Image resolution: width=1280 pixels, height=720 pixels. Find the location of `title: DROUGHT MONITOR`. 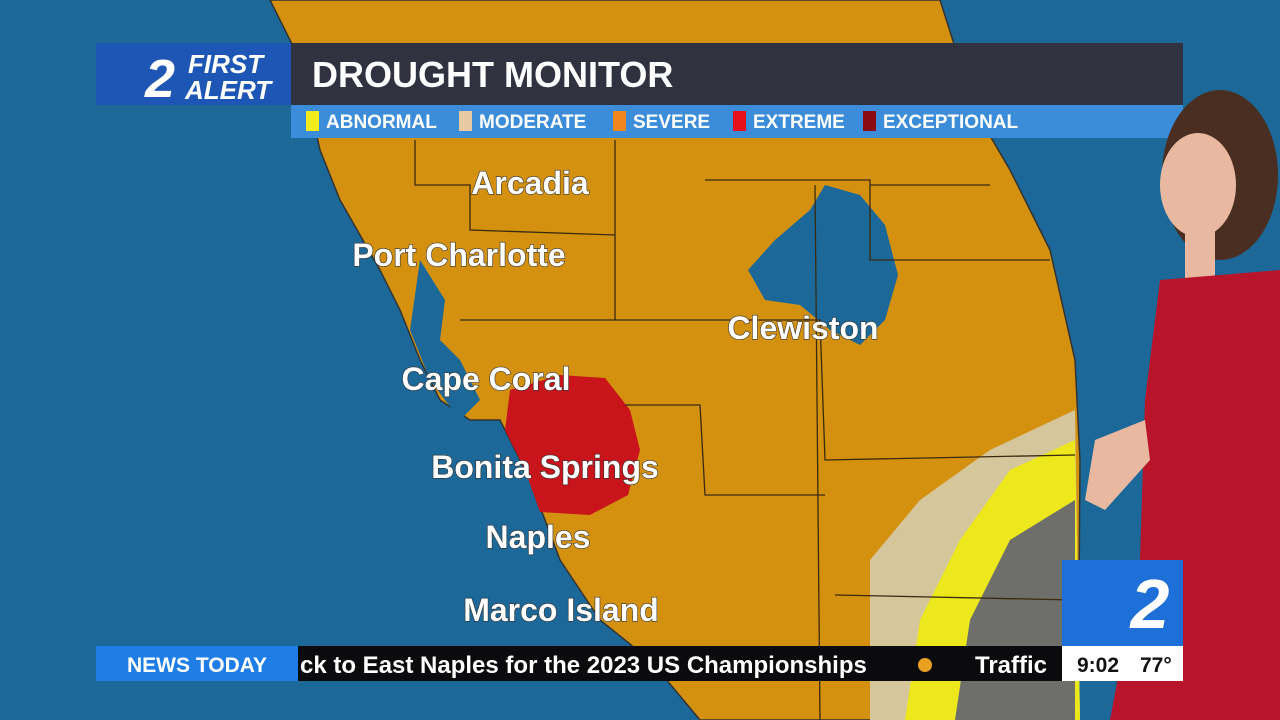

title: DROUGHT MONITOR is located at coordinates (492, 74).